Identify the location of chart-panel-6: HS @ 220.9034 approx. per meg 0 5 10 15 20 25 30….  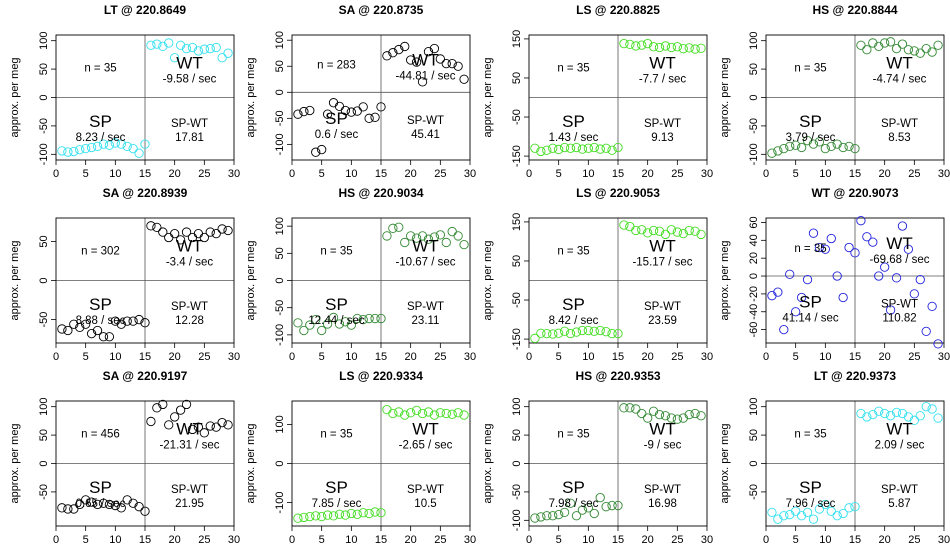
(360, 274).